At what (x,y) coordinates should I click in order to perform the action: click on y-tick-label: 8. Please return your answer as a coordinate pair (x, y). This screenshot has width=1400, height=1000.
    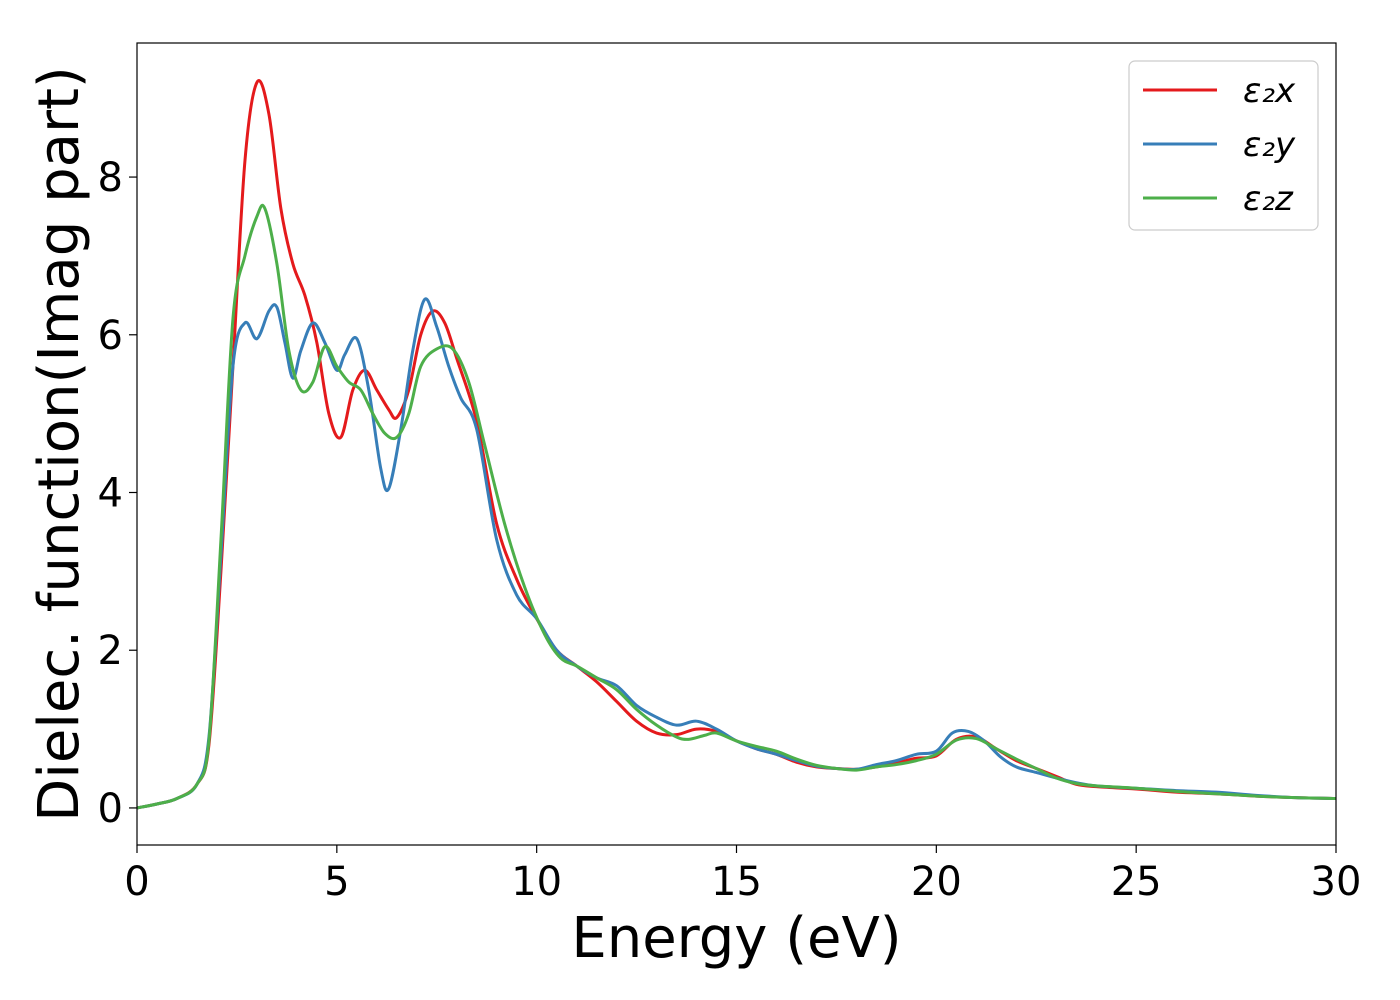
    Looking at the image, I should click on (110, 178).